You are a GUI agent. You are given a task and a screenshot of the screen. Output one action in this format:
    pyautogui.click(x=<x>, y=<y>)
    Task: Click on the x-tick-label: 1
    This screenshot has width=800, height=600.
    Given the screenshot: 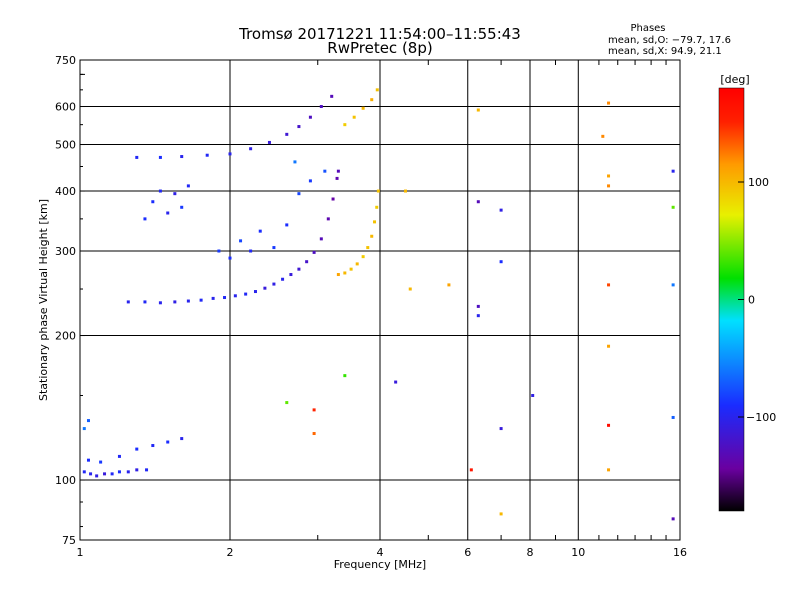 What is the action you would take?
    pyautogui.click(x=80, y=552)
    